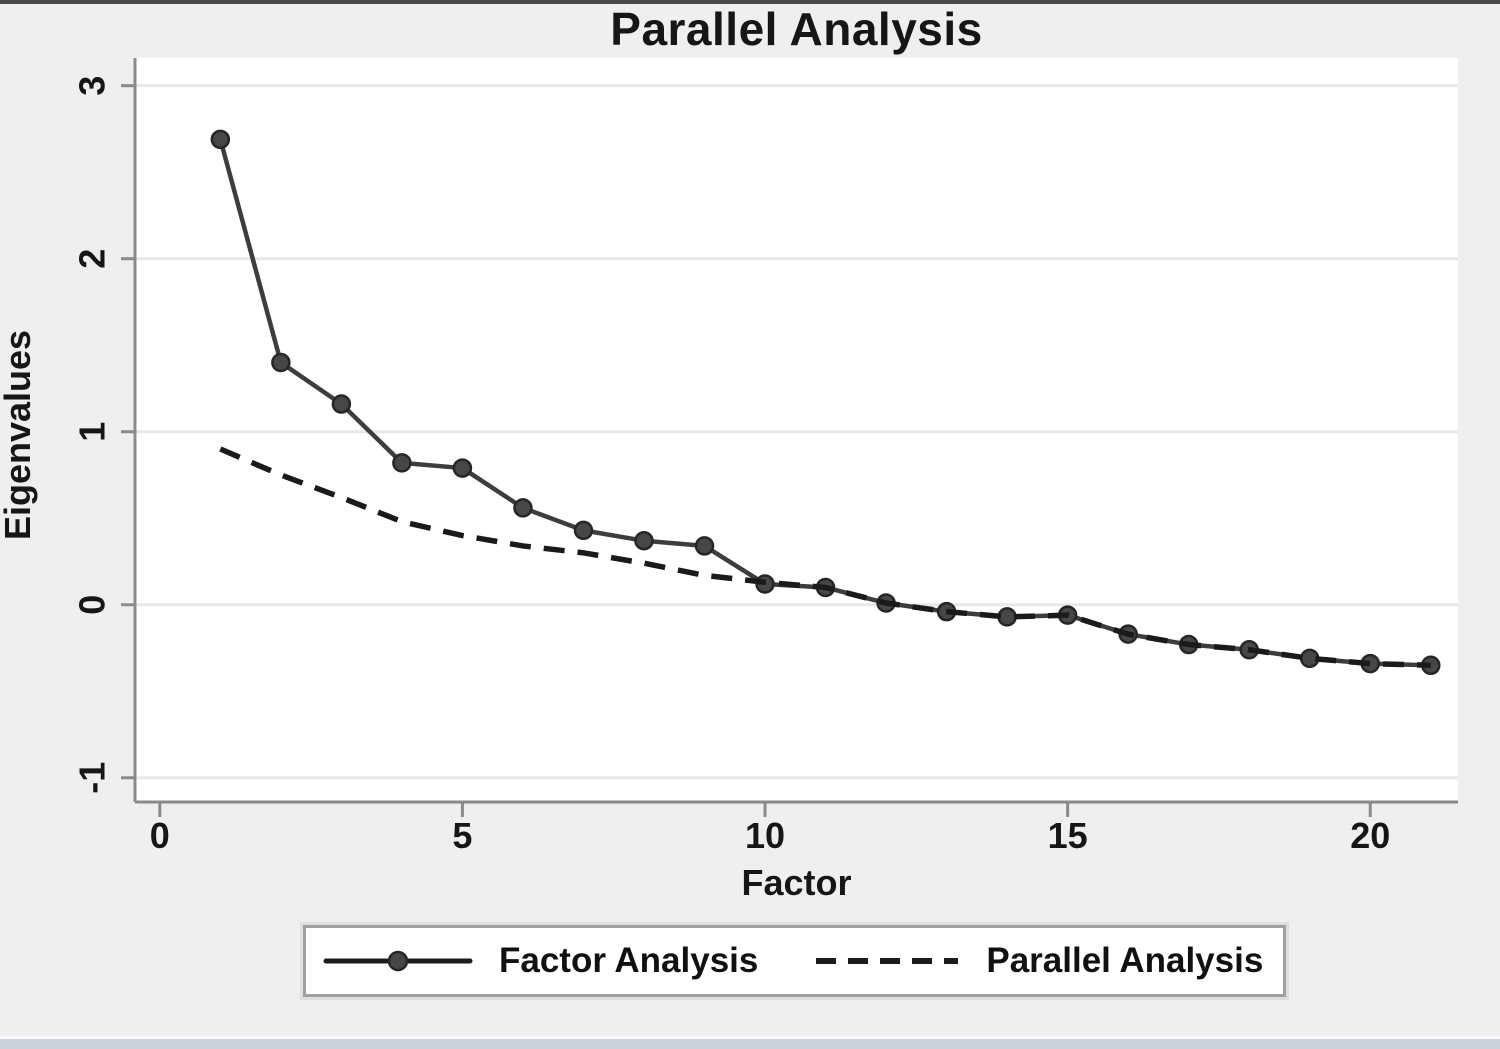 This screenshot has width=1500, height=1049. Describe the element at coordinates (1068, 835) in the screenshot. I see `x-tick-label-15: 15` at that location.